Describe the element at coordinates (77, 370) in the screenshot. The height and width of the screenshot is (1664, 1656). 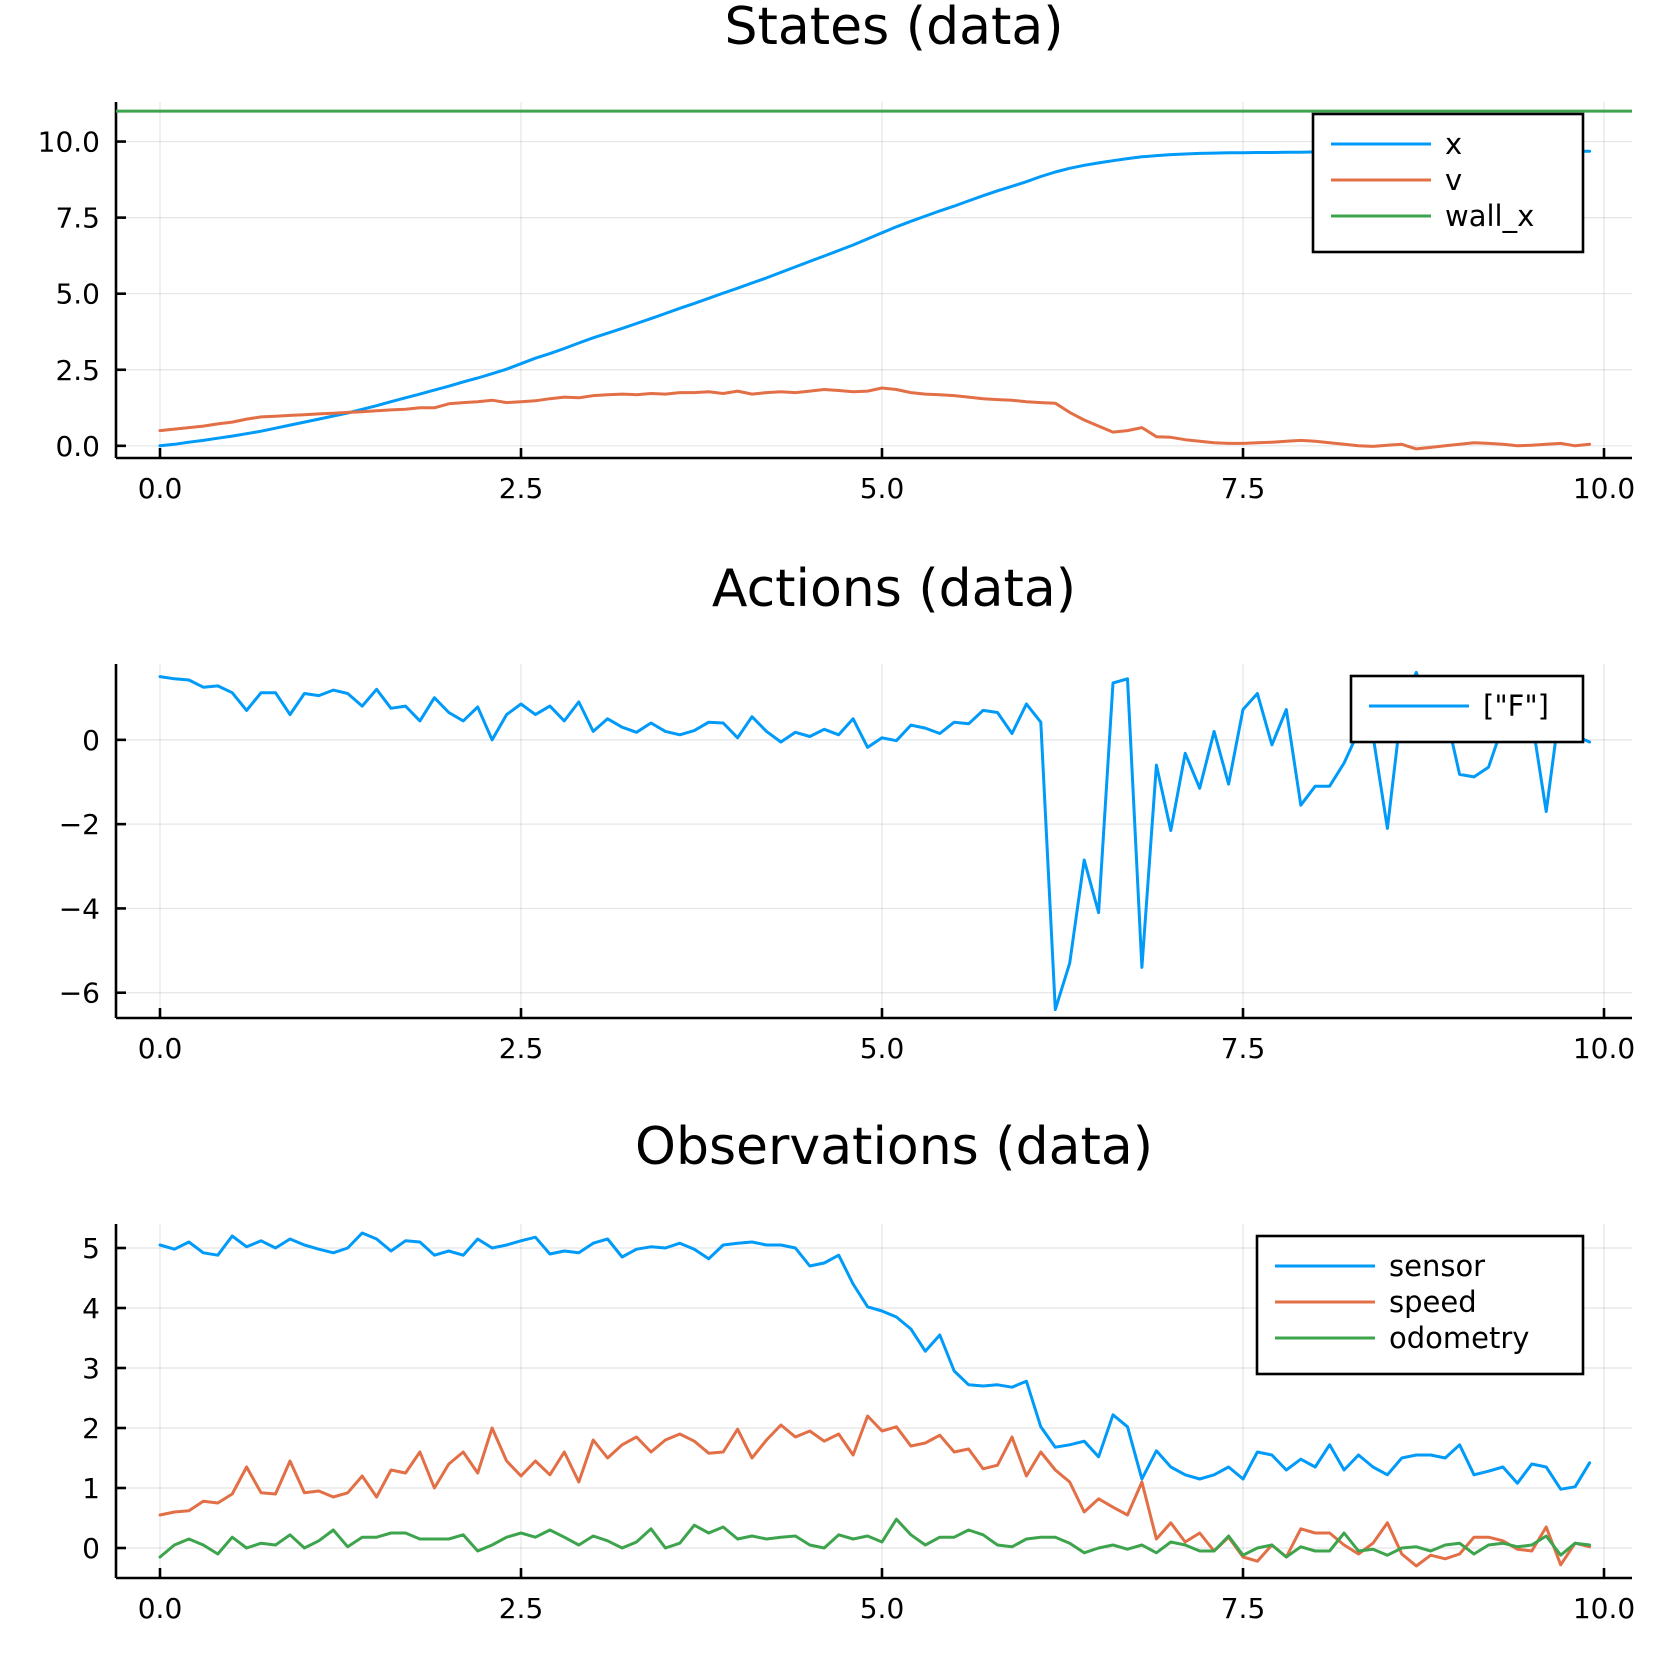
I see `y-tick-label: 2.5` at that location.